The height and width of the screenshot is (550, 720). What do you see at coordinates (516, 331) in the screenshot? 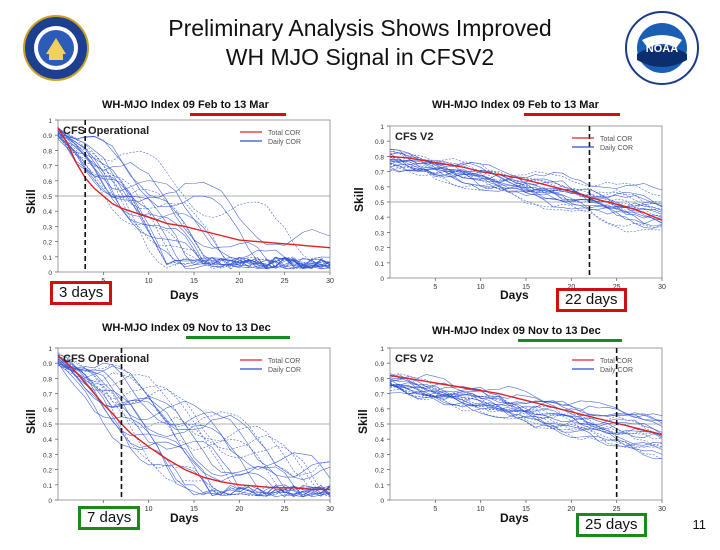
I see `panel4-title: WH-MJO Index 09 Nov to 13 Dec` at bounding box center [516, 331].